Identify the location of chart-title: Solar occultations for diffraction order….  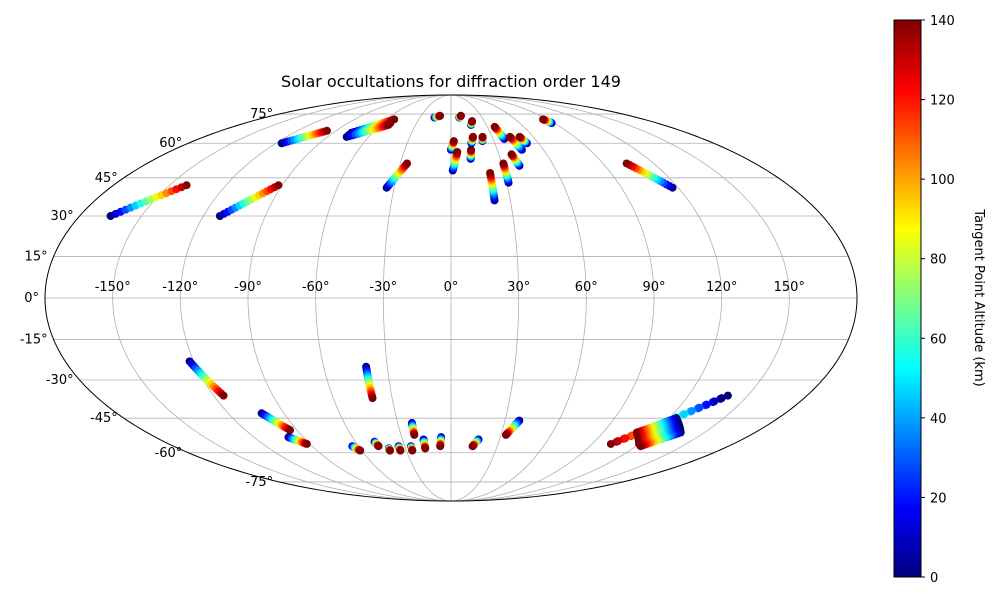
(451, 81).